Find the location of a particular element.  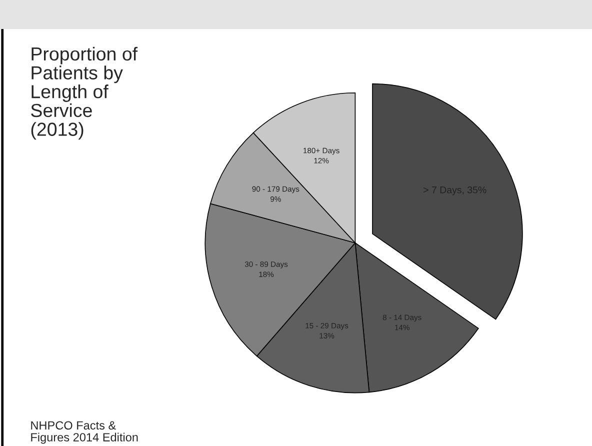

text: NHPCO Facts & Figures 2014 Edition is located at coordinates (84, 432).